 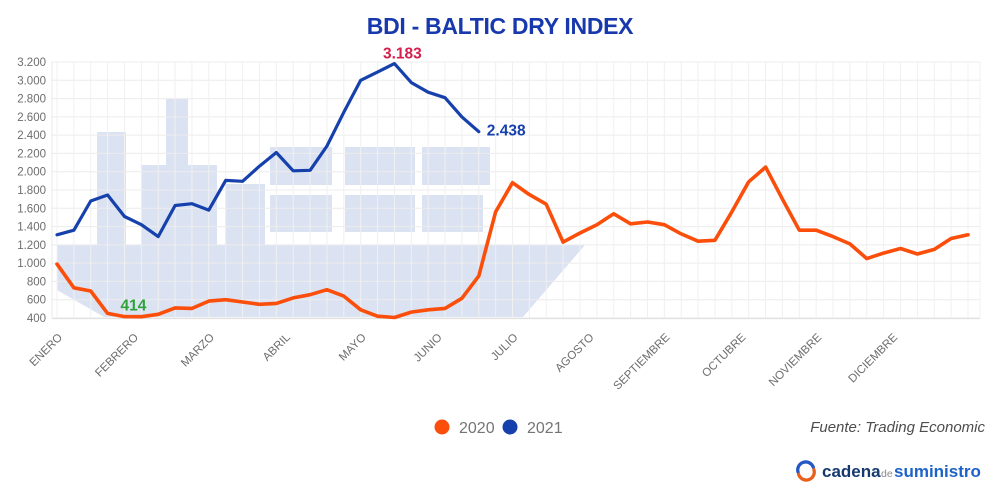 I want to click on y-tick-label: 3.000, so click(x=31, y=81).